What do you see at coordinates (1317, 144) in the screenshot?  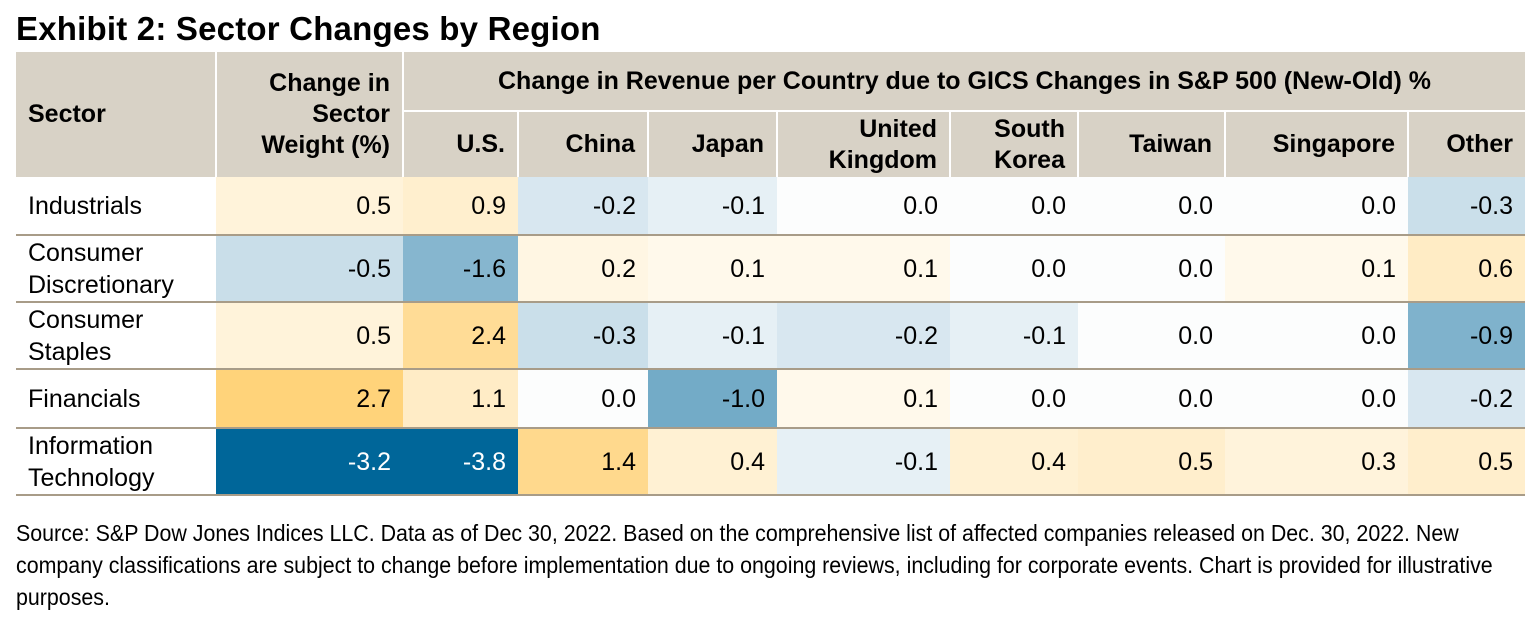 I see `header-country: Singapore` at bounding box center [1317, 144].